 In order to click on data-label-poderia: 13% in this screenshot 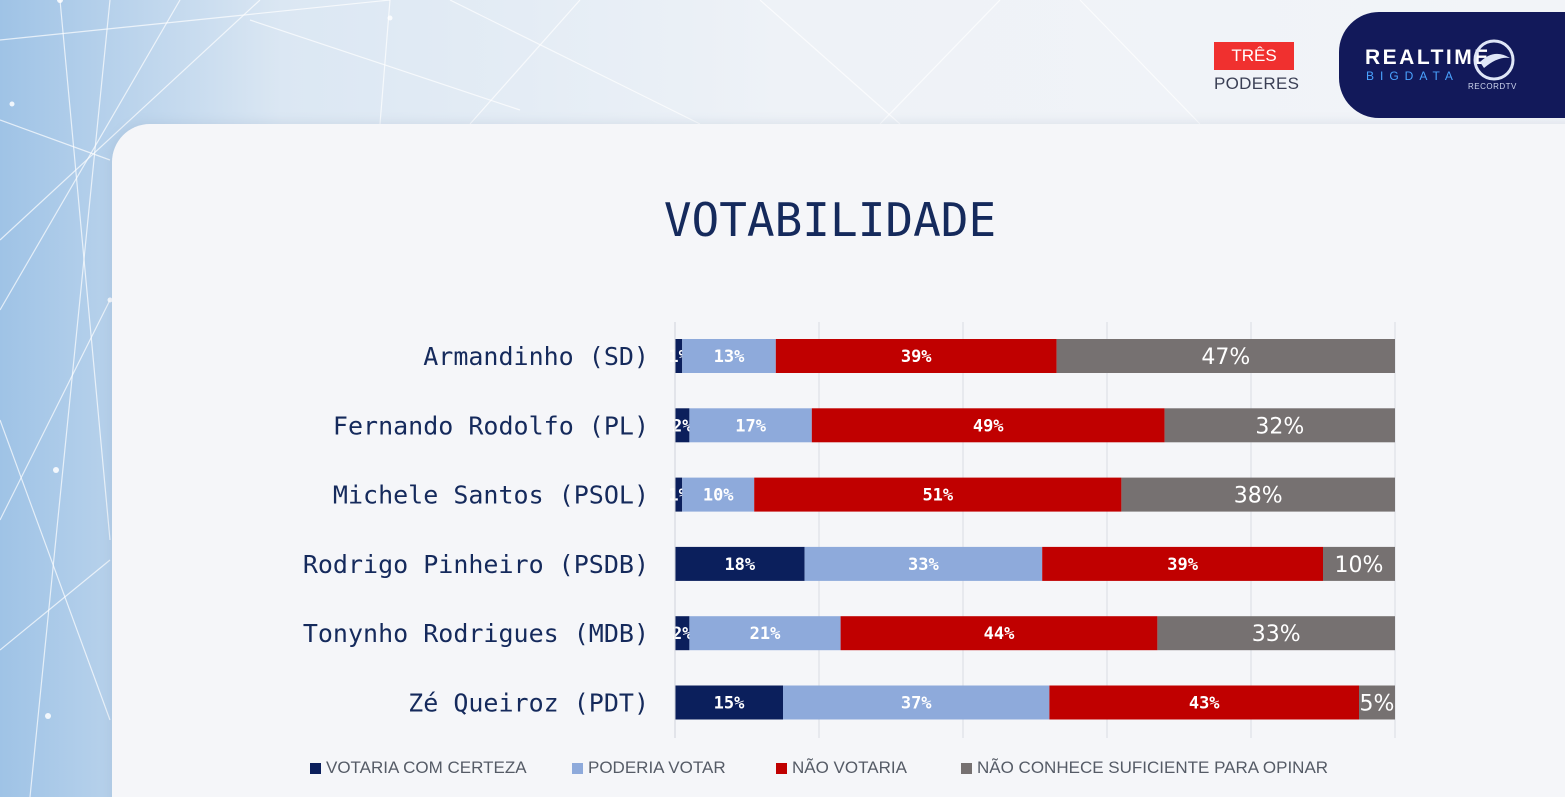, I will do `click(729, 357)`.